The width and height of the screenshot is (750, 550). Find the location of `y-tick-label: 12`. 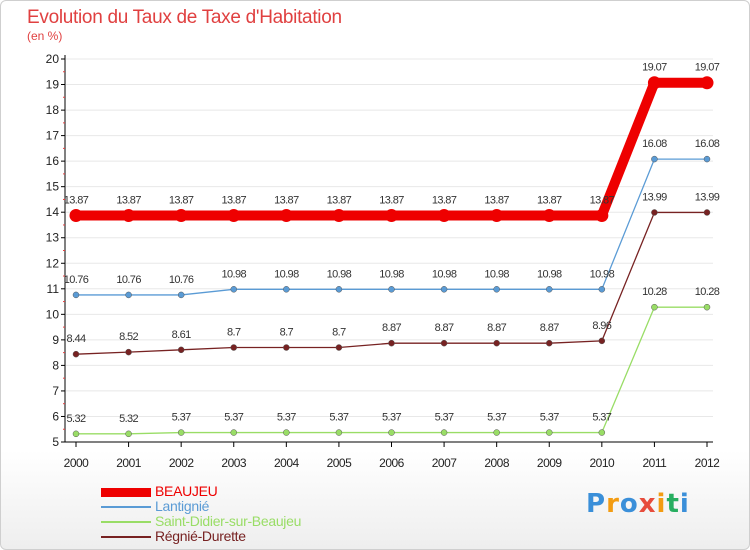

y-tick-label: 12 is located at coordinates (53, 263).